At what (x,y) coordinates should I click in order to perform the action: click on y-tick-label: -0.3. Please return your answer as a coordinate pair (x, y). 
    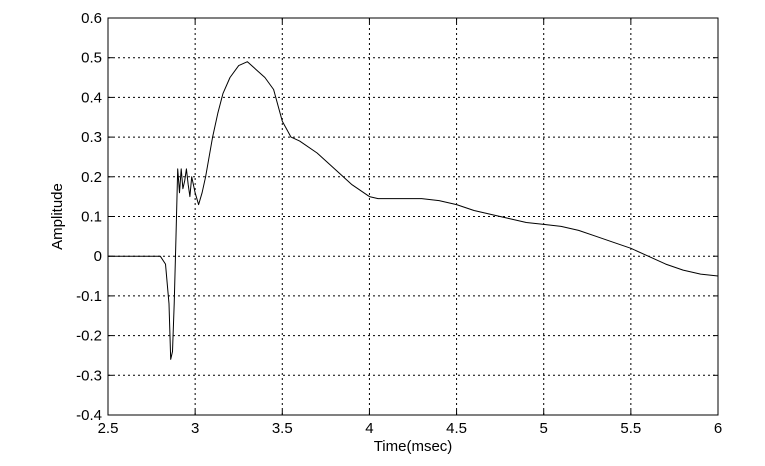
    Looking at the image, I should click on (89, 375).